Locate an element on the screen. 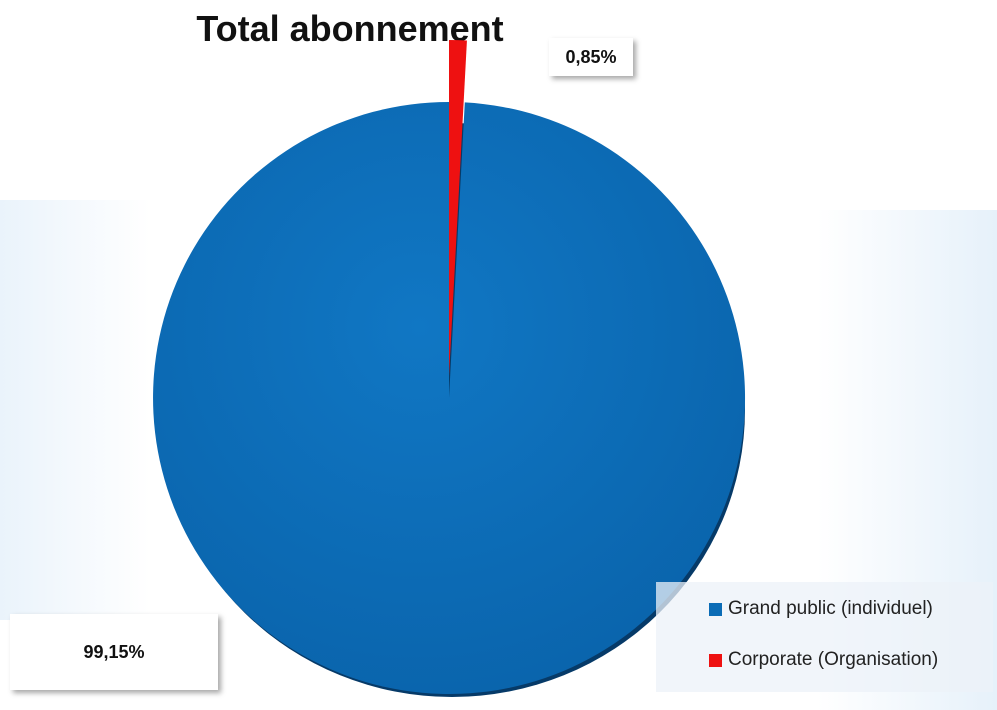 The height and width of the screenshot is (710, 997). legend-label-grand-public: Grand public (individuel) is located at coordinates (830, 608).